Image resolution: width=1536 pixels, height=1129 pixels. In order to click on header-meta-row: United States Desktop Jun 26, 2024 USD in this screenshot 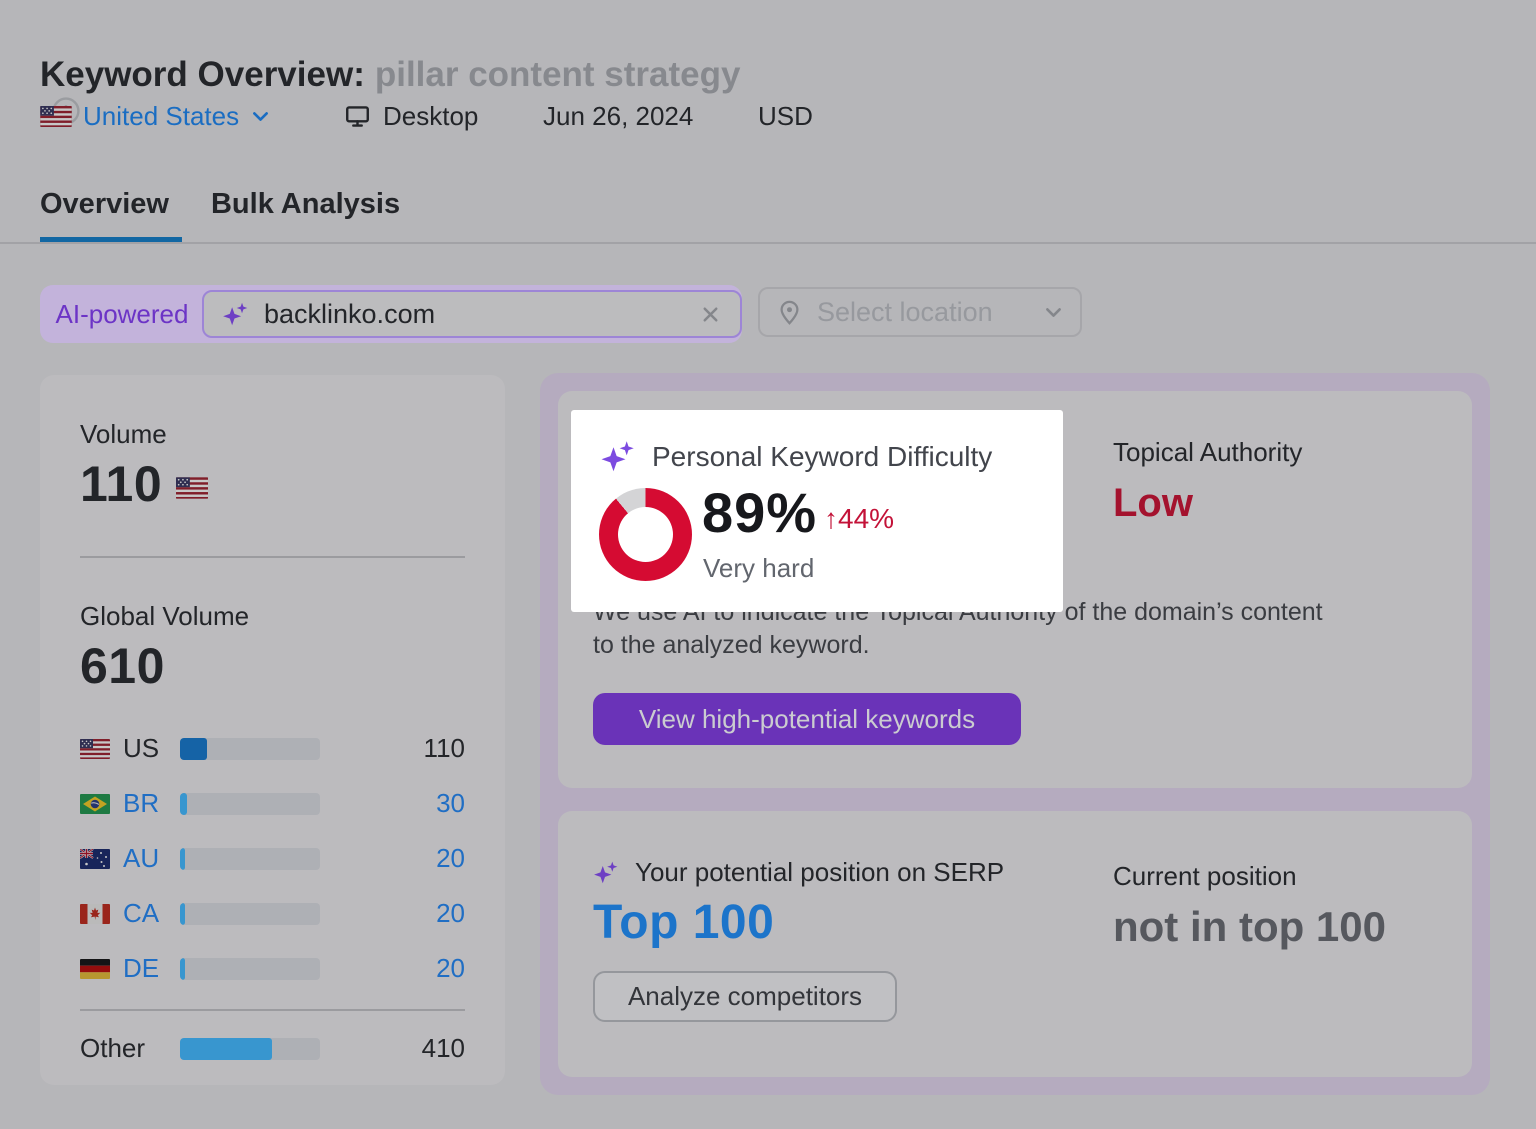, I will do `click(768, 116)`.